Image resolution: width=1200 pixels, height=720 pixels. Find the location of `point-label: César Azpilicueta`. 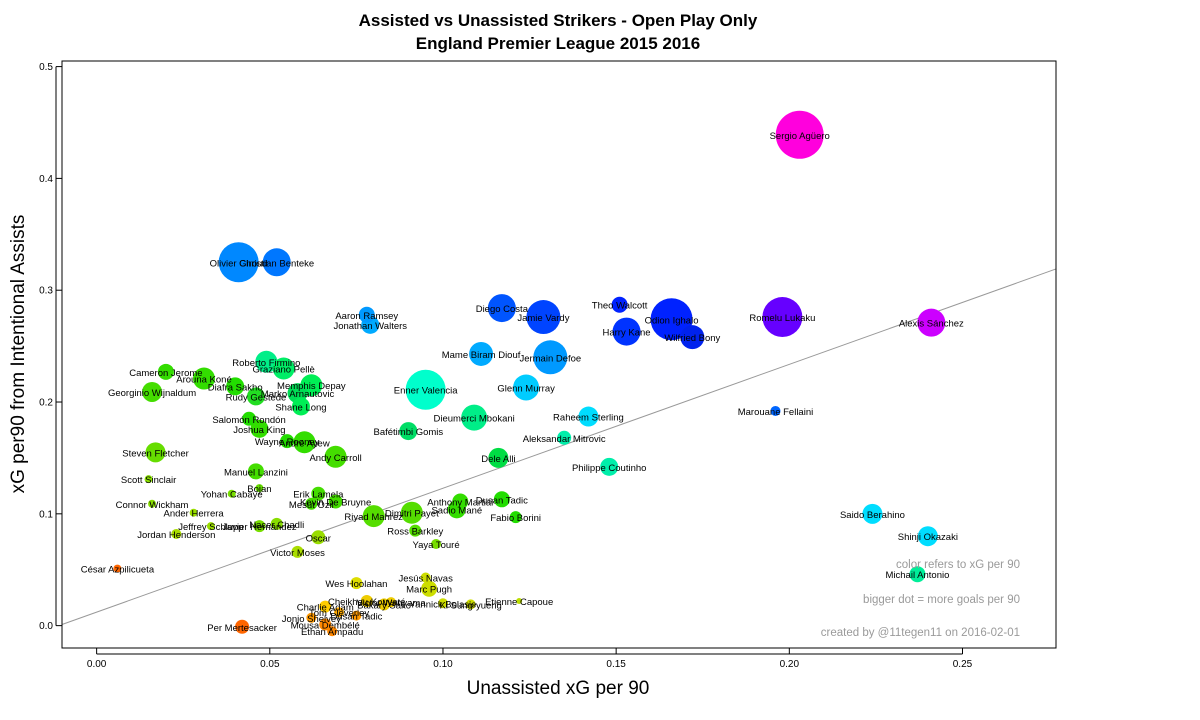

point-label: César Azpilicueta is located at coordinates (118, 570).